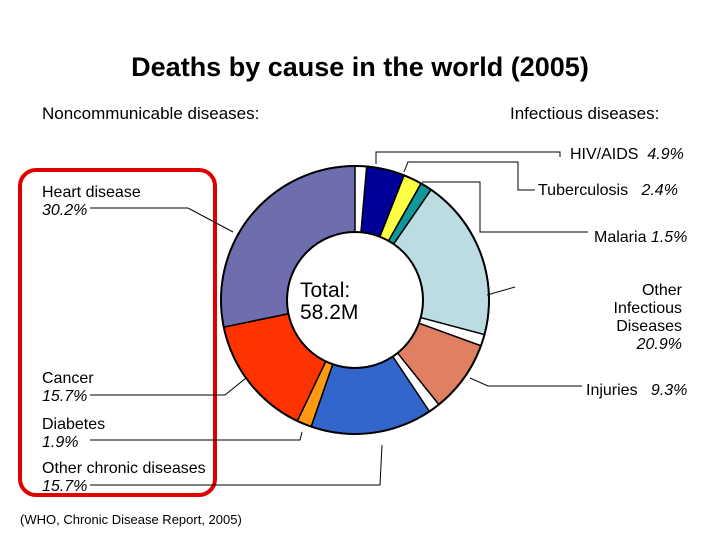  Describe the element at coordinates (168, 386) in the screenshot. I see `leader-cancer` at that location.